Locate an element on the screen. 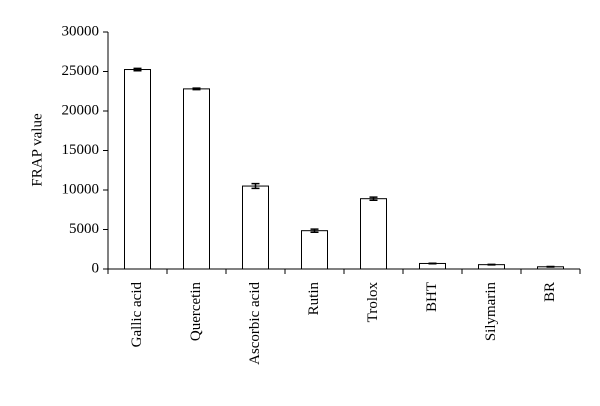  y-tick-label: 5000 is located at coordinates (84, 229).